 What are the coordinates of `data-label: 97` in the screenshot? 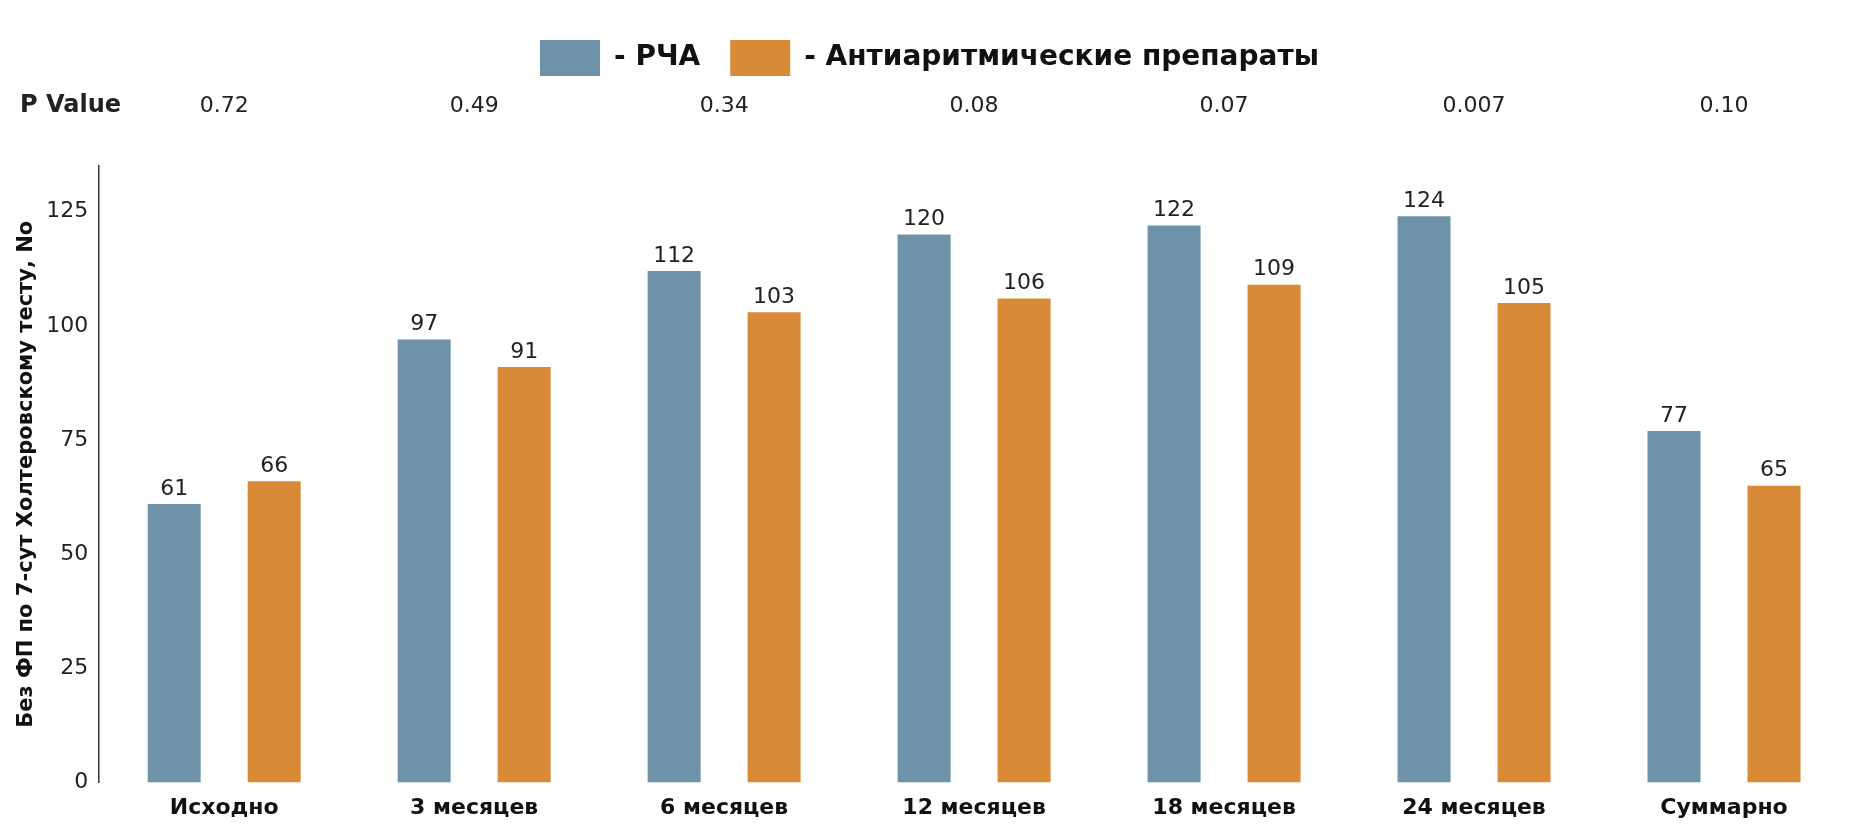 It's located at (424, 323).